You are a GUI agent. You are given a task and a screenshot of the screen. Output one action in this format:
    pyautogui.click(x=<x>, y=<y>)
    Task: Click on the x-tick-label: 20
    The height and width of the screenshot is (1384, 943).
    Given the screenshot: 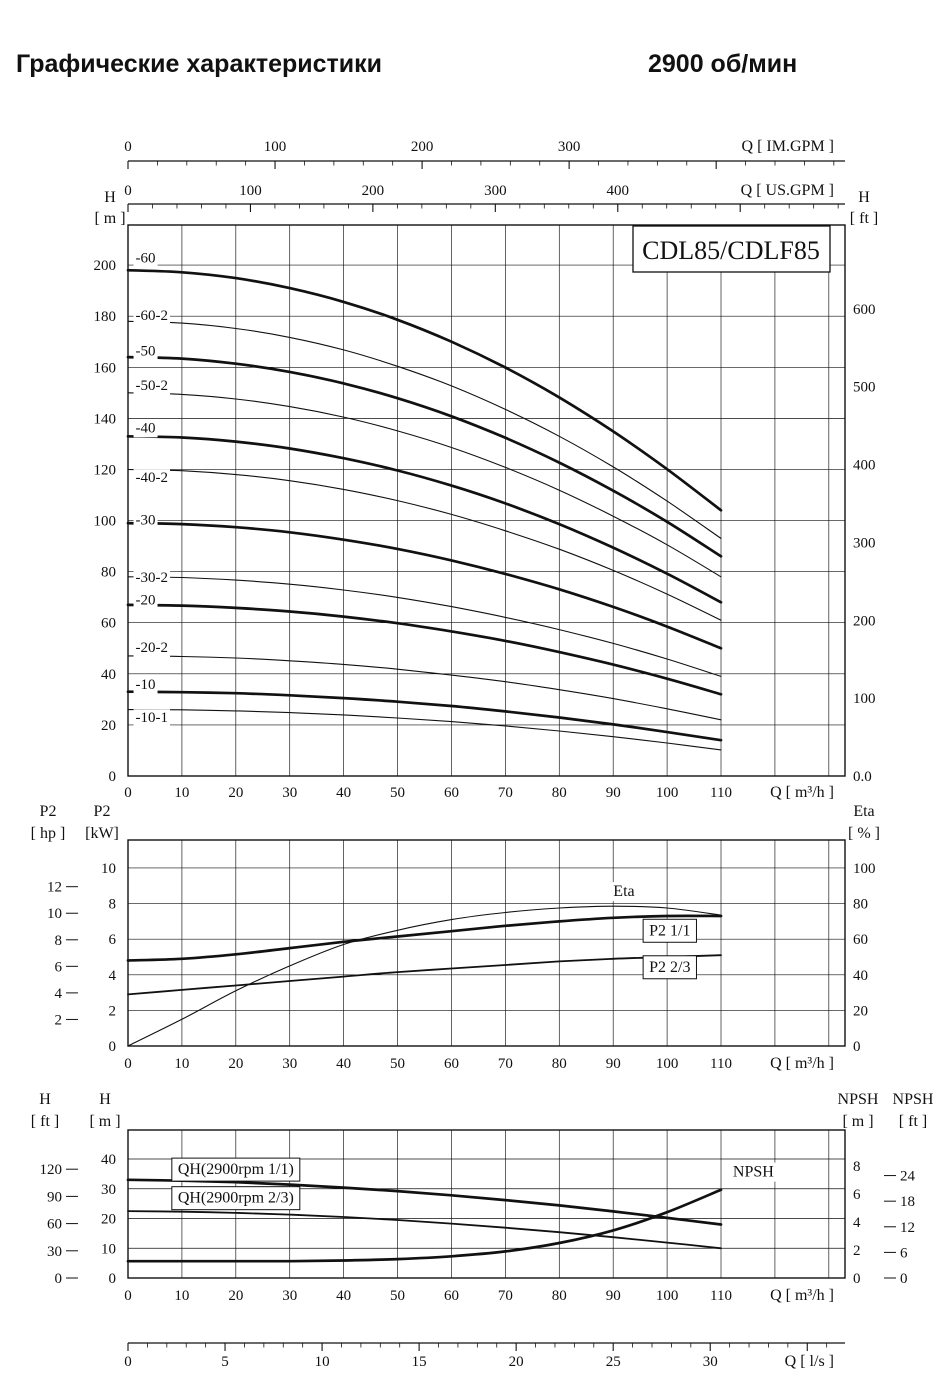 What is the action you would take?
    pyautogui.click(x=235, y=793)
    